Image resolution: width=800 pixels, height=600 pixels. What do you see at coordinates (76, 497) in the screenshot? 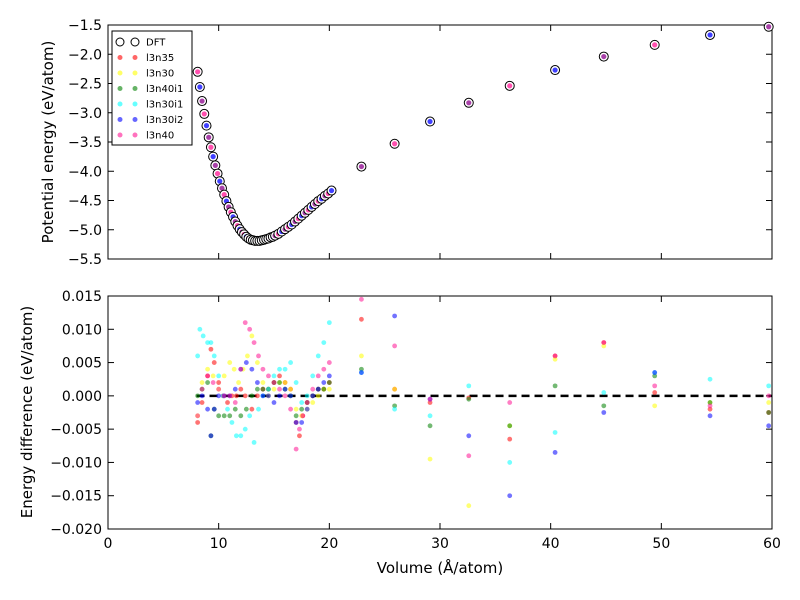
I see `bottom-y-tick-label: −0.015` at bounding box center [76, 497].